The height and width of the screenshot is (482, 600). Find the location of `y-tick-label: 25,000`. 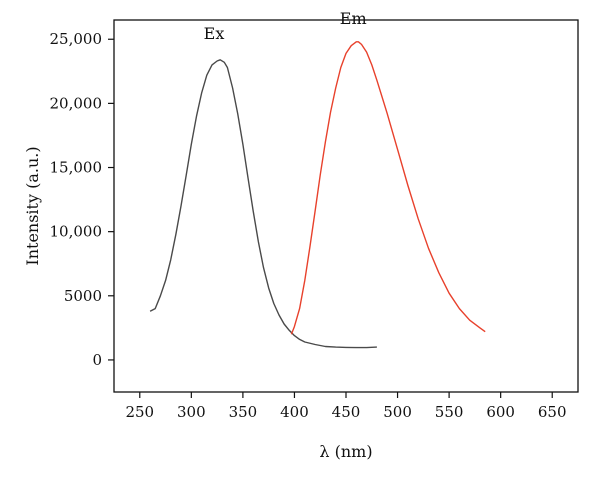

y-tick-label: 25,000 is located at coordinates (76, 39).